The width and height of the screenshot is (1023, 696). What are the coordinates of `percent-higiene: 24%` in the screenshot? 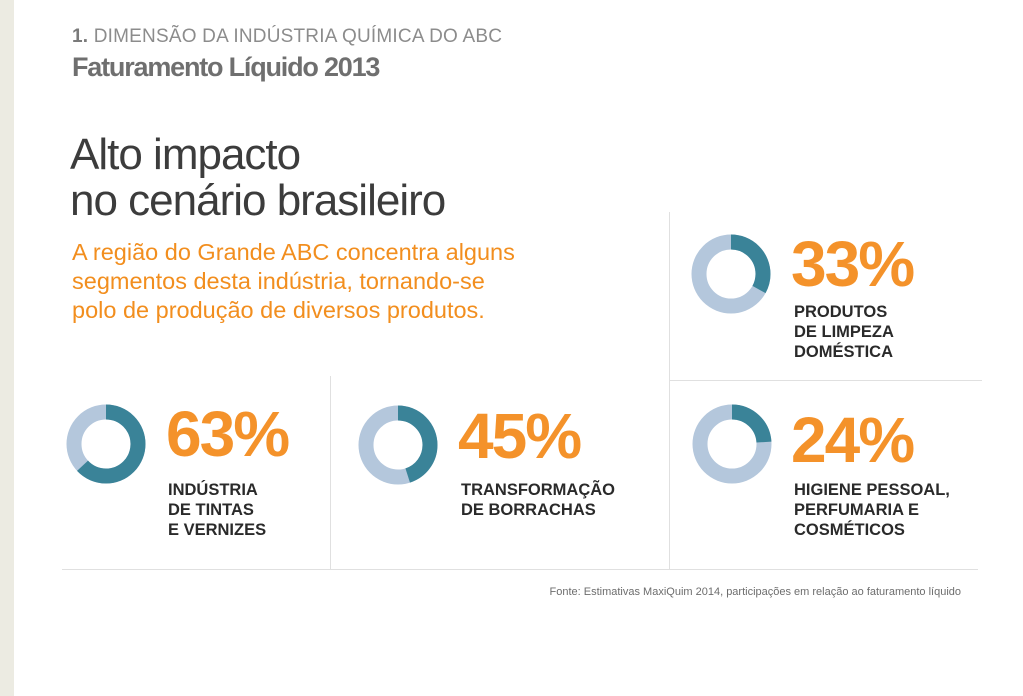 It's located at (853, 440).